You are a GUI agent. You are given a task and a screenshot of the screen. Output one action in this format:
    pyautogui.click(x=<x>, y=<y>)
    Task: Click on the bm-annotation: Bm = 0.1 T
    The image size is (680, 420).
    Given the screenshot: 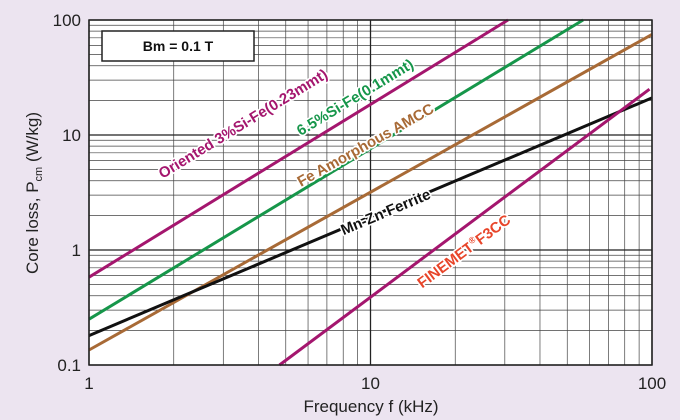 What is the action you would take?
    pyautogui.click(x=178, y=46)
    